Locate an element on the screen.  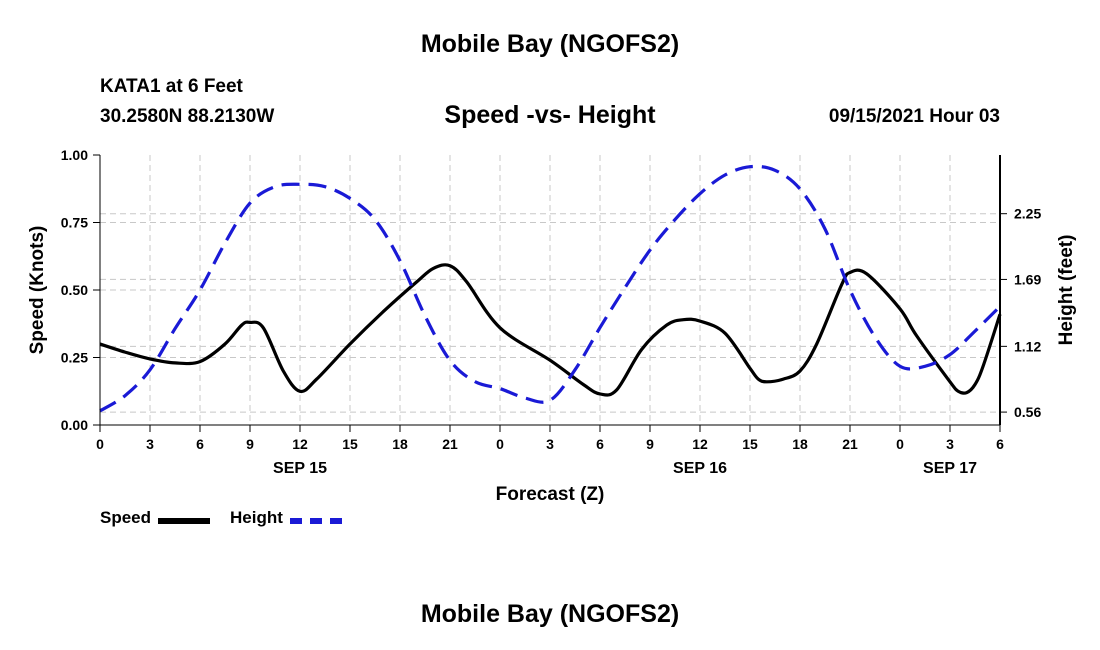
legend-speed-swatch is located at coordinates (184, 521).